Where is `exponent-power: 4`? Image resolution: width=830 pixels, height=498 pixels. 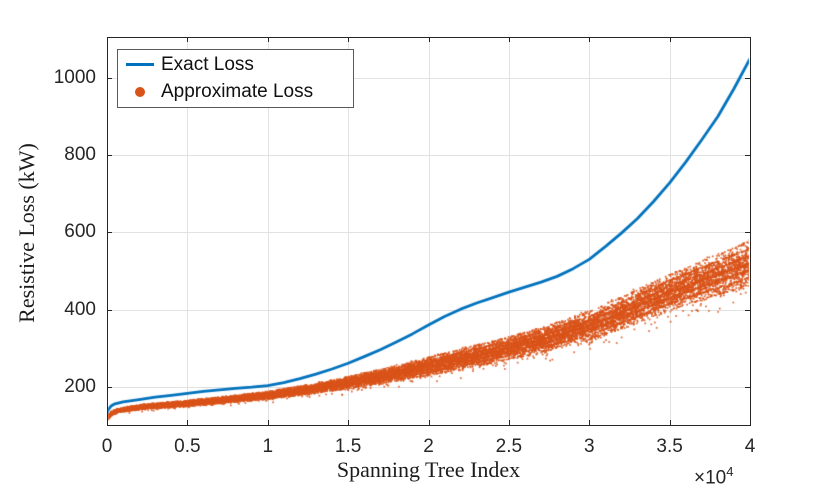
exponent-power: 4 is located at coordinates (730, 471).